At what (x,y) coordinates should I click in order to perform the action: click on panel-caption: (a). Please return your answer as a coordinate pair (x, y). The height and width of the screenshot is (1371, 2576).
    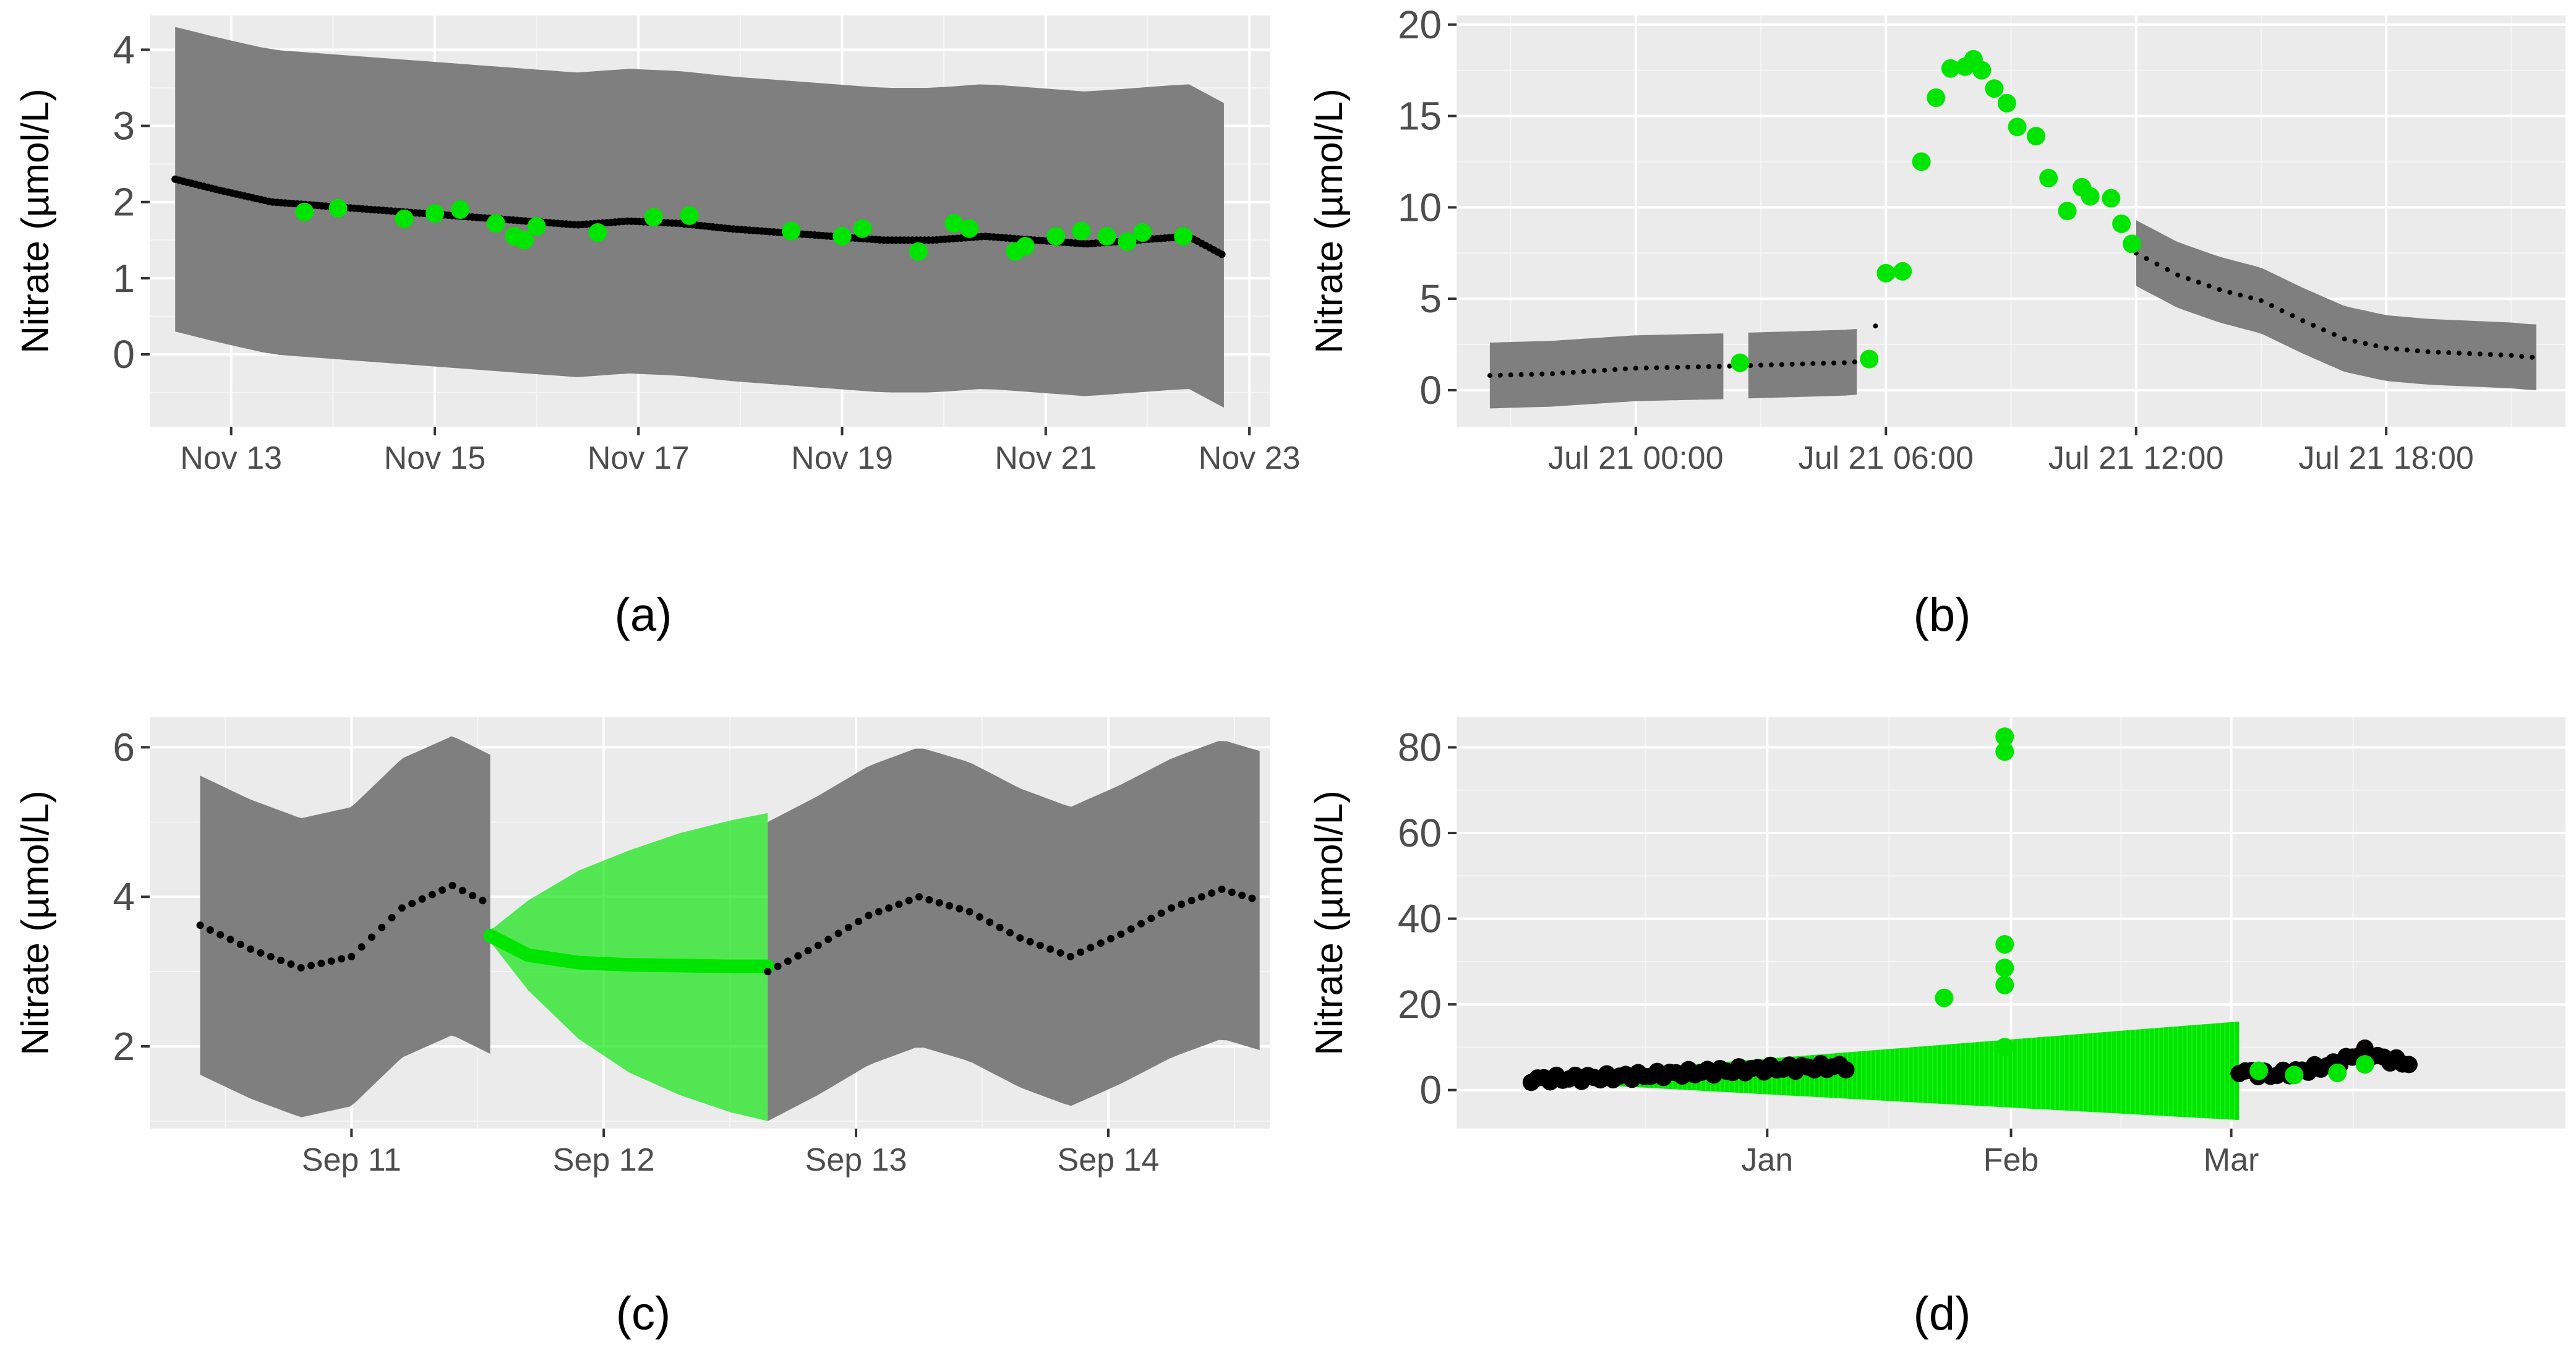
    Looking at the image, I should click on (643, 615).